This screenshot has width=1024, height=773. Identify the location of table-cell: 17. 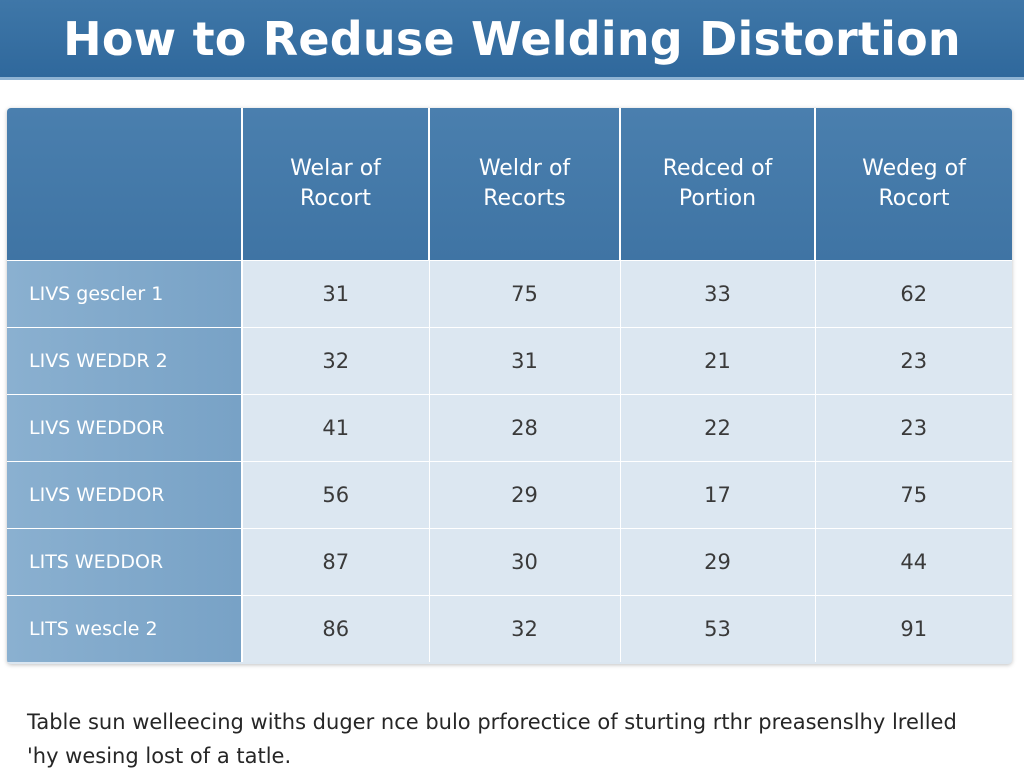
(717, 494).